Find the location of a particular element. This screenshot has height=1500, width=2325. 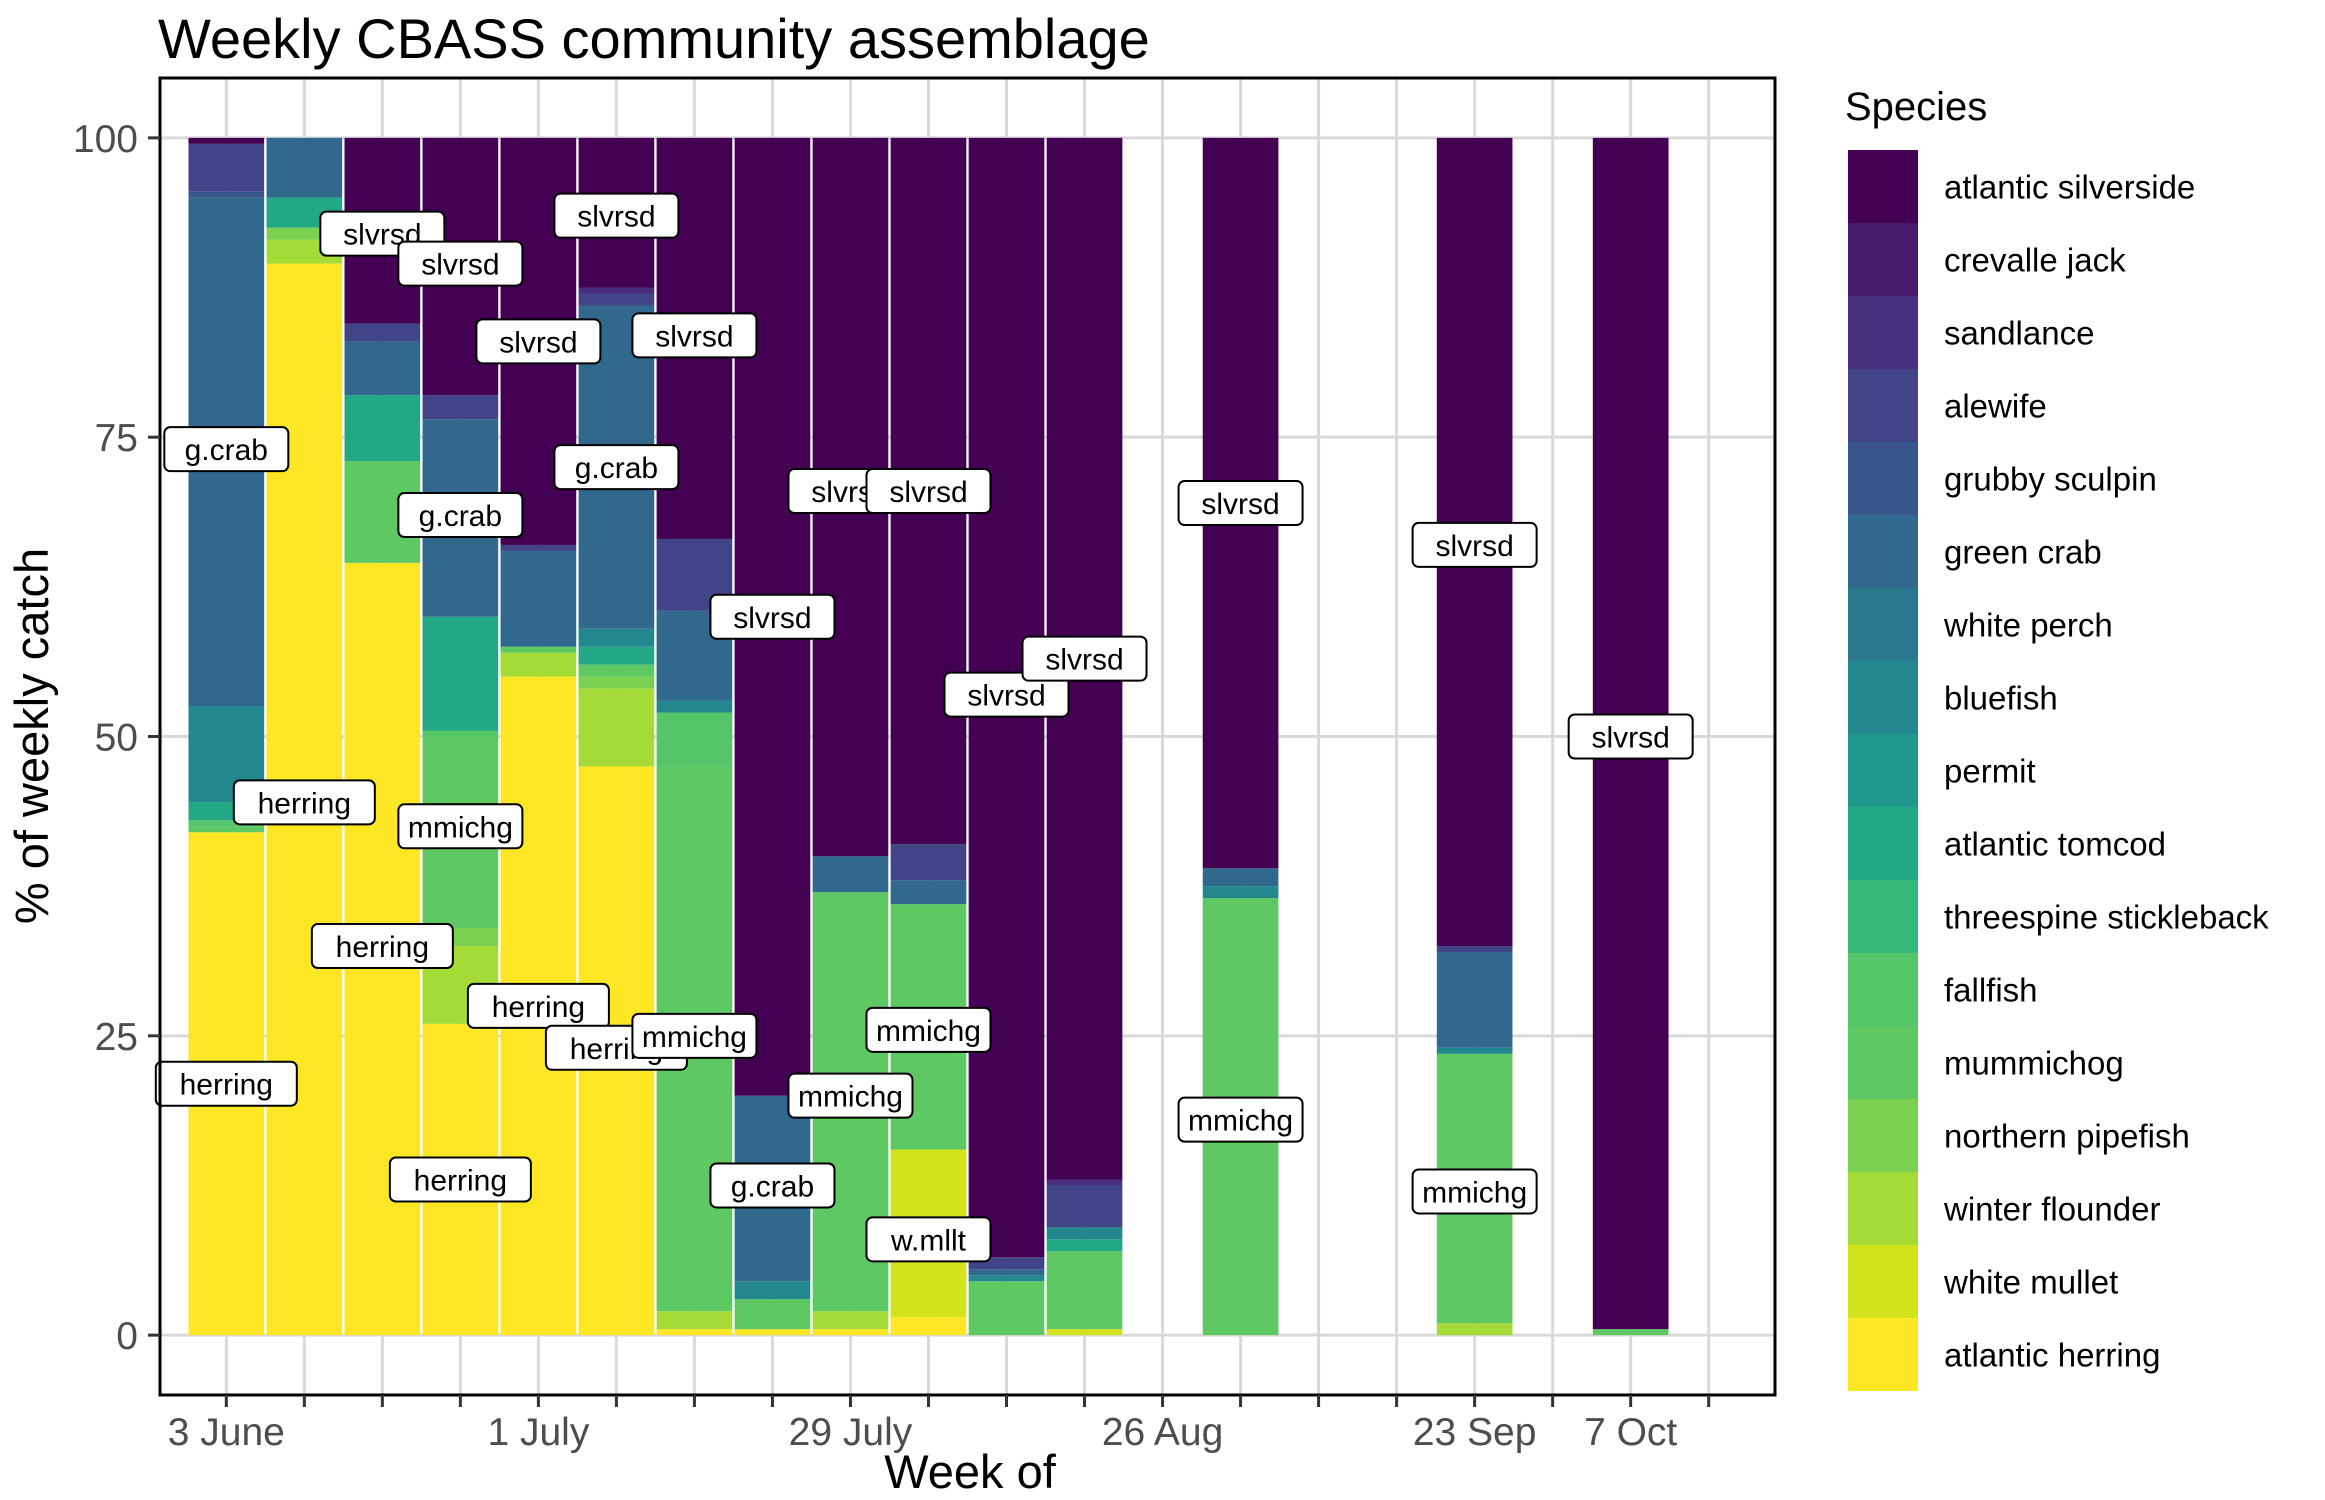

x-axis: 3 June 1 July 29 July 26 Aug 23 Sep 7 Oct is located at coordinates (939, 1424).